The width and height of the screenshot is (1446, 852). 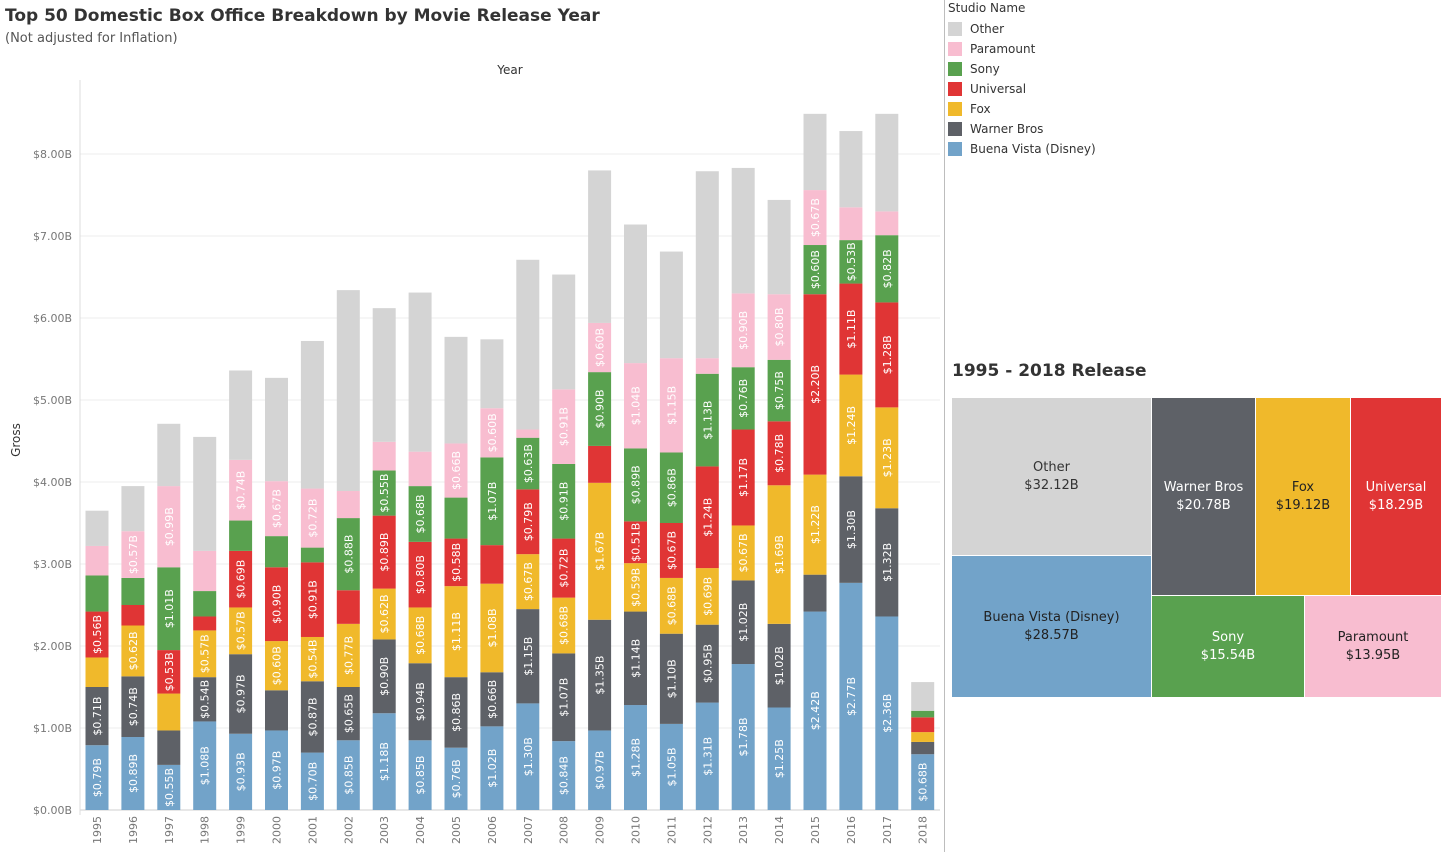 I want to click on x-tick-label: 2009, so click(x=600, y=830).